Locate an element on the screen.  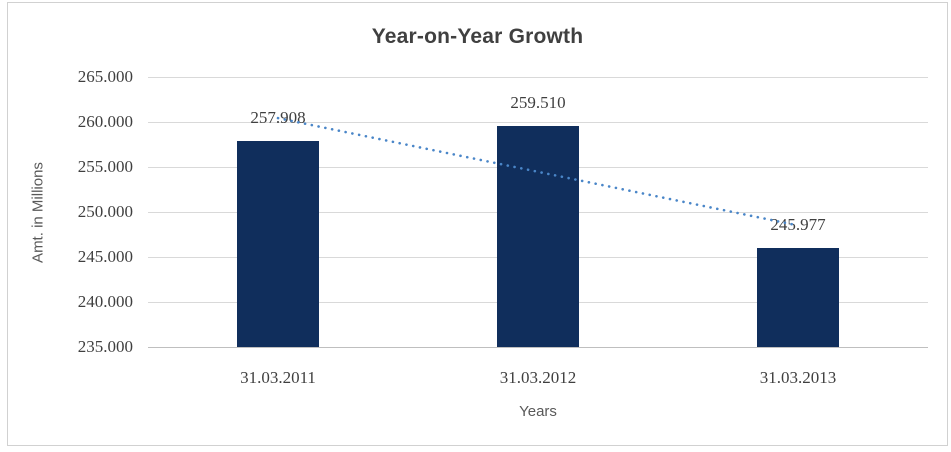
x-category-label: 31.03.2012 is located at coordinates (538, 377).